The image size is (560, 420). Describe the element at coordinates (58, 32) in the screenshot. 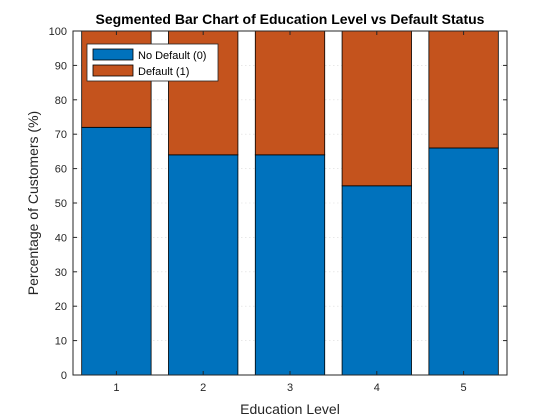

I see `y-tick-label: 100` at that location.